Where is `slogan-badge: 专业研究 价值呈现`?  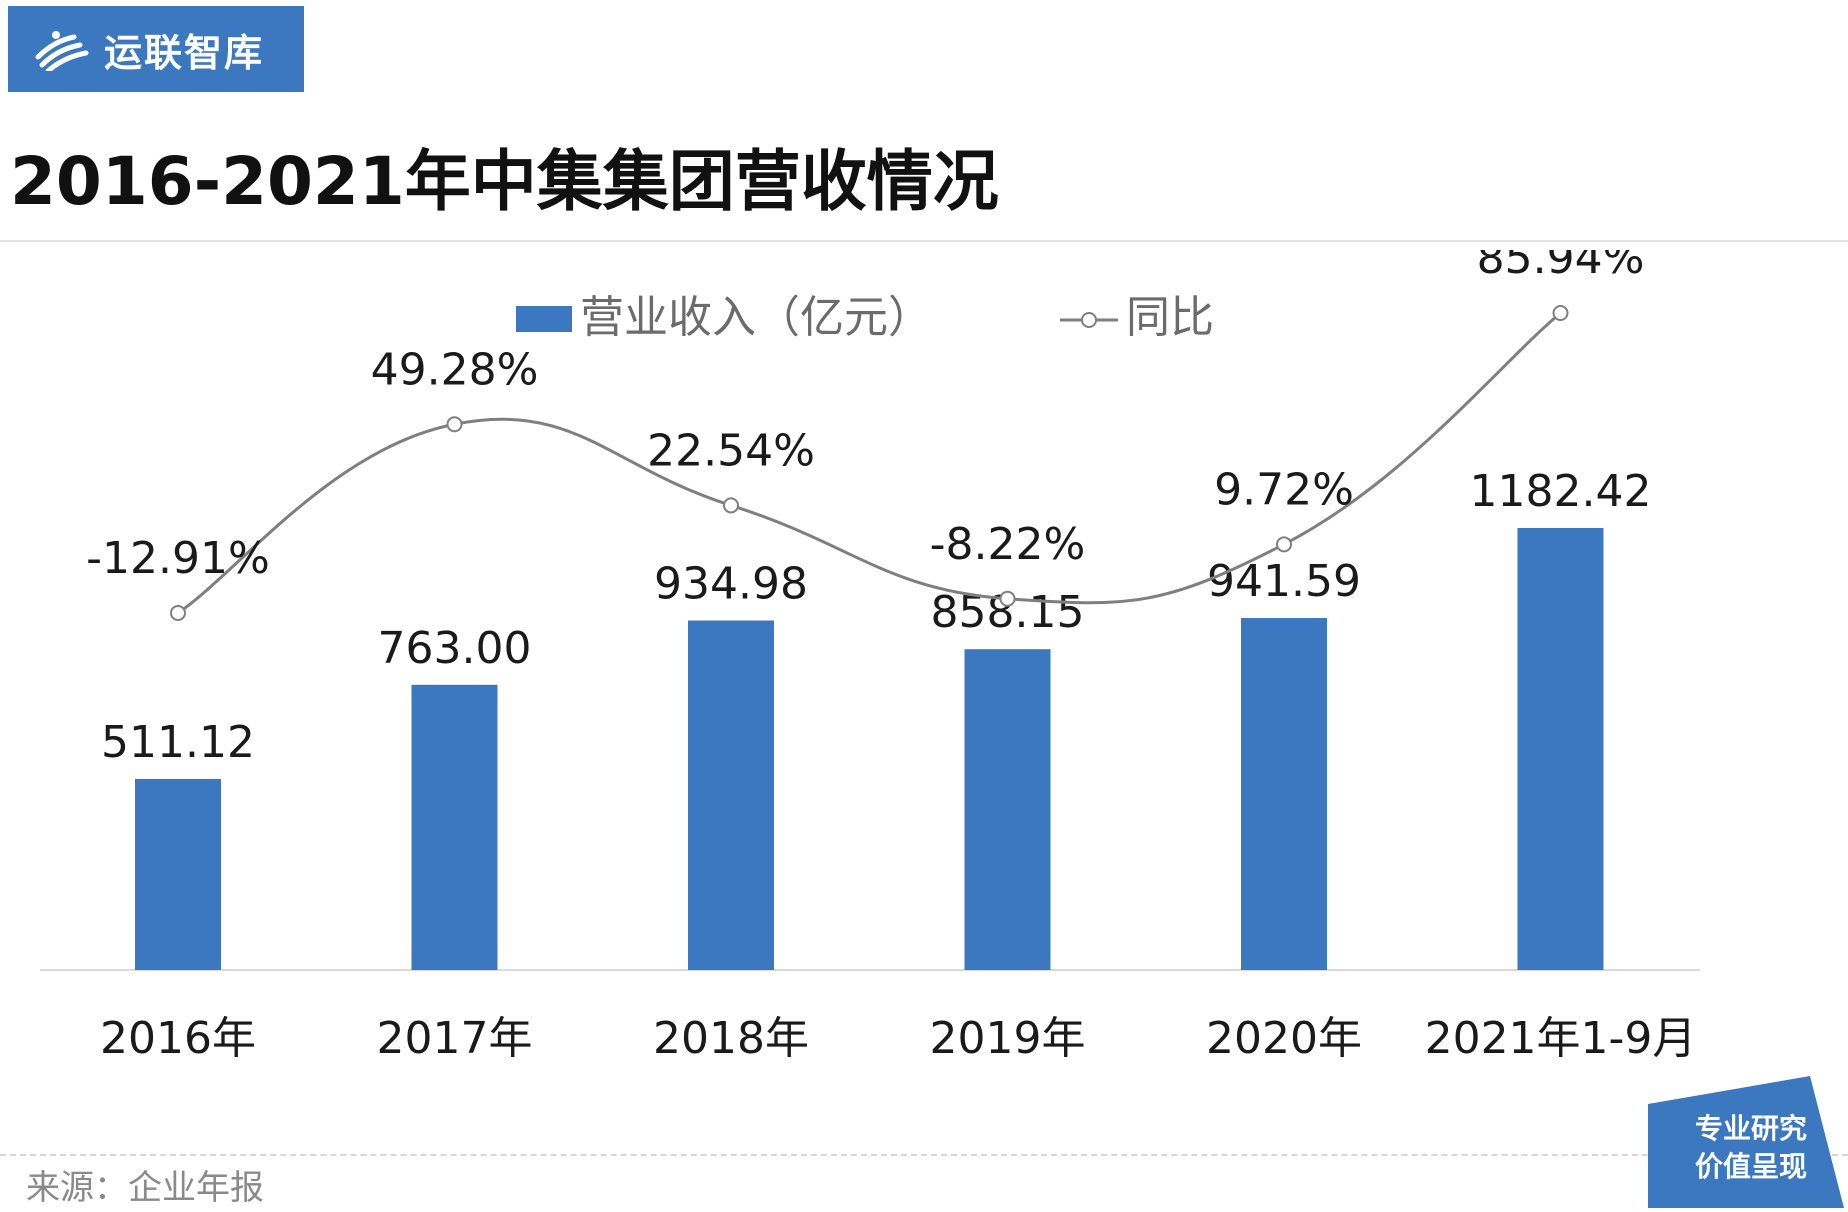
slogan-badge: 专业研究 价值呈现 is located at coordinates (1744, 1140).